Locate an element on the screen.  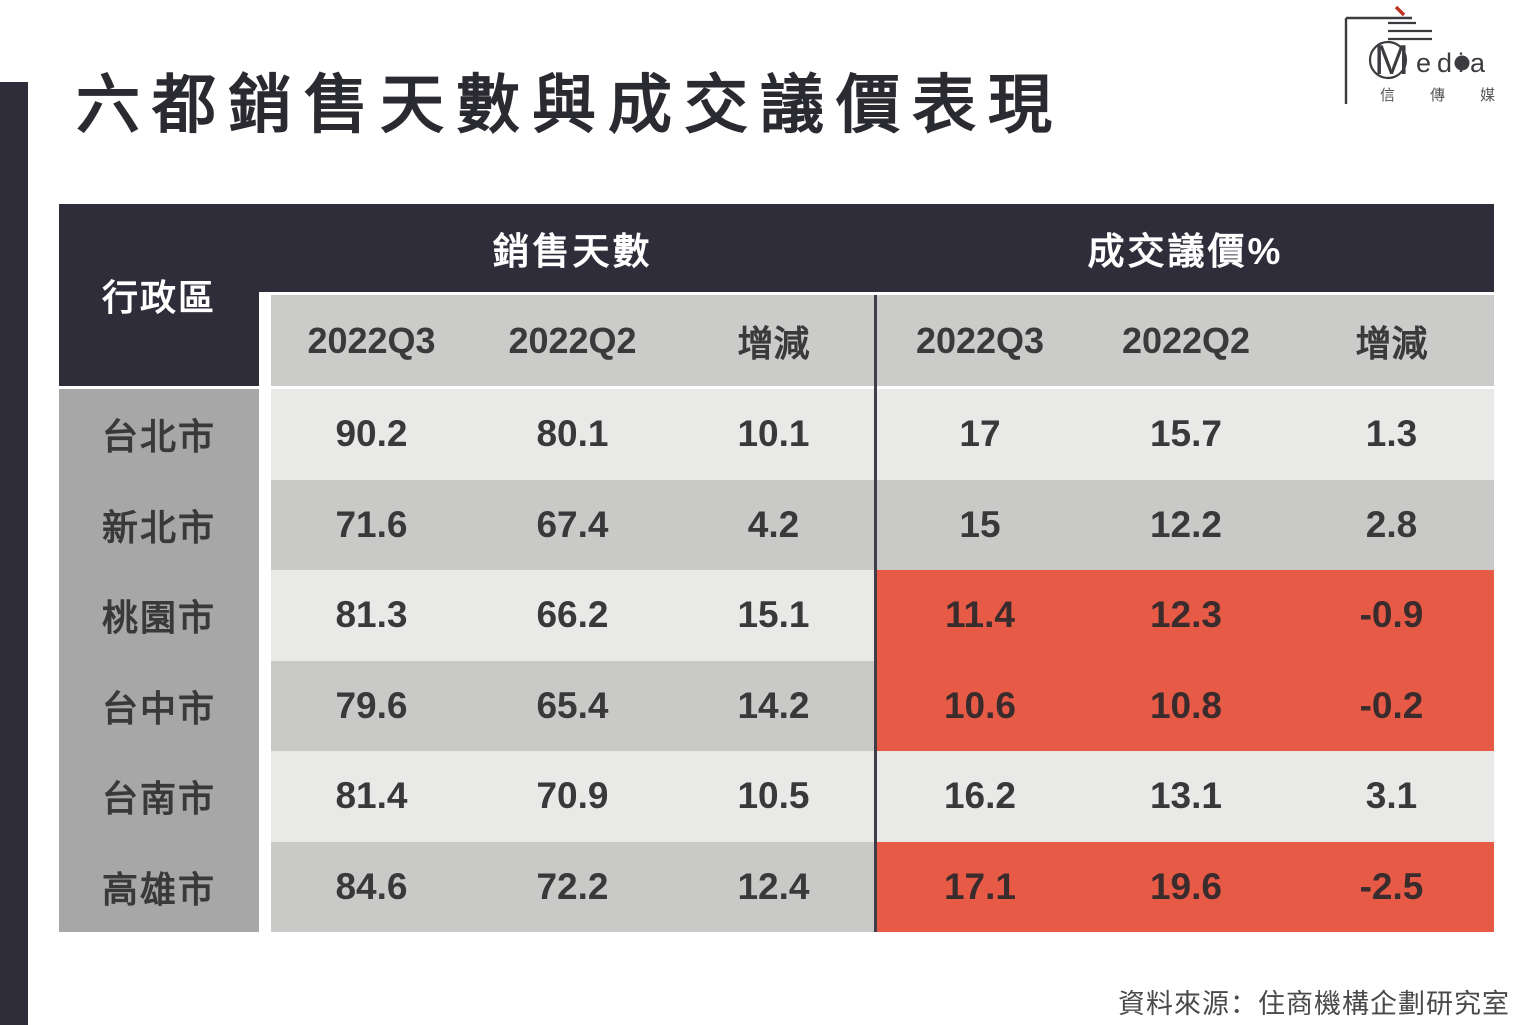
table-cell: 70.9 is located at coordinates (572, 796).